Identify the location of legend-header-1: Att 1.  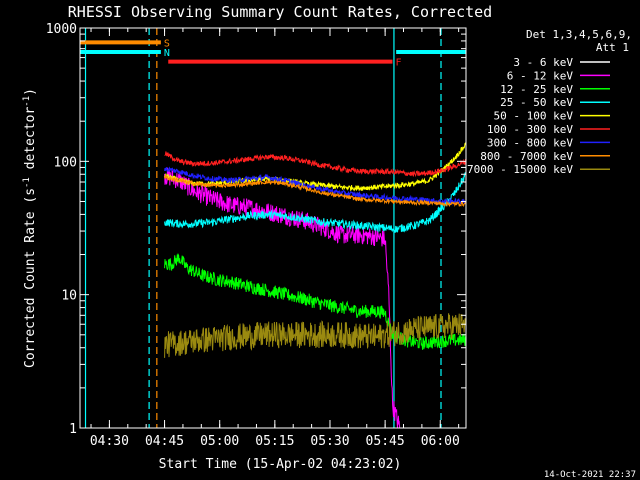
(612, 47).